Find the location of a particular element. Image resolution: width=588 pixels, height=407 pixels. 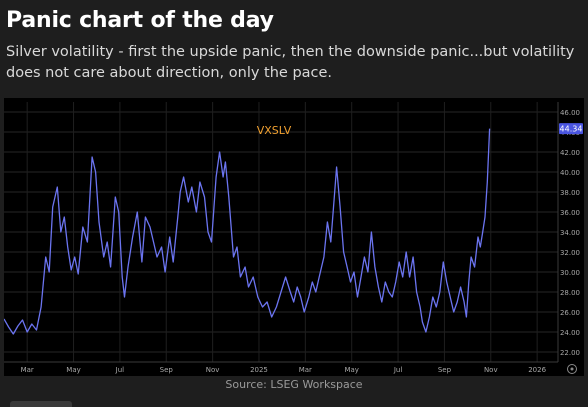

y-tick-label: 26.00 is located at coordinates (570, 313).